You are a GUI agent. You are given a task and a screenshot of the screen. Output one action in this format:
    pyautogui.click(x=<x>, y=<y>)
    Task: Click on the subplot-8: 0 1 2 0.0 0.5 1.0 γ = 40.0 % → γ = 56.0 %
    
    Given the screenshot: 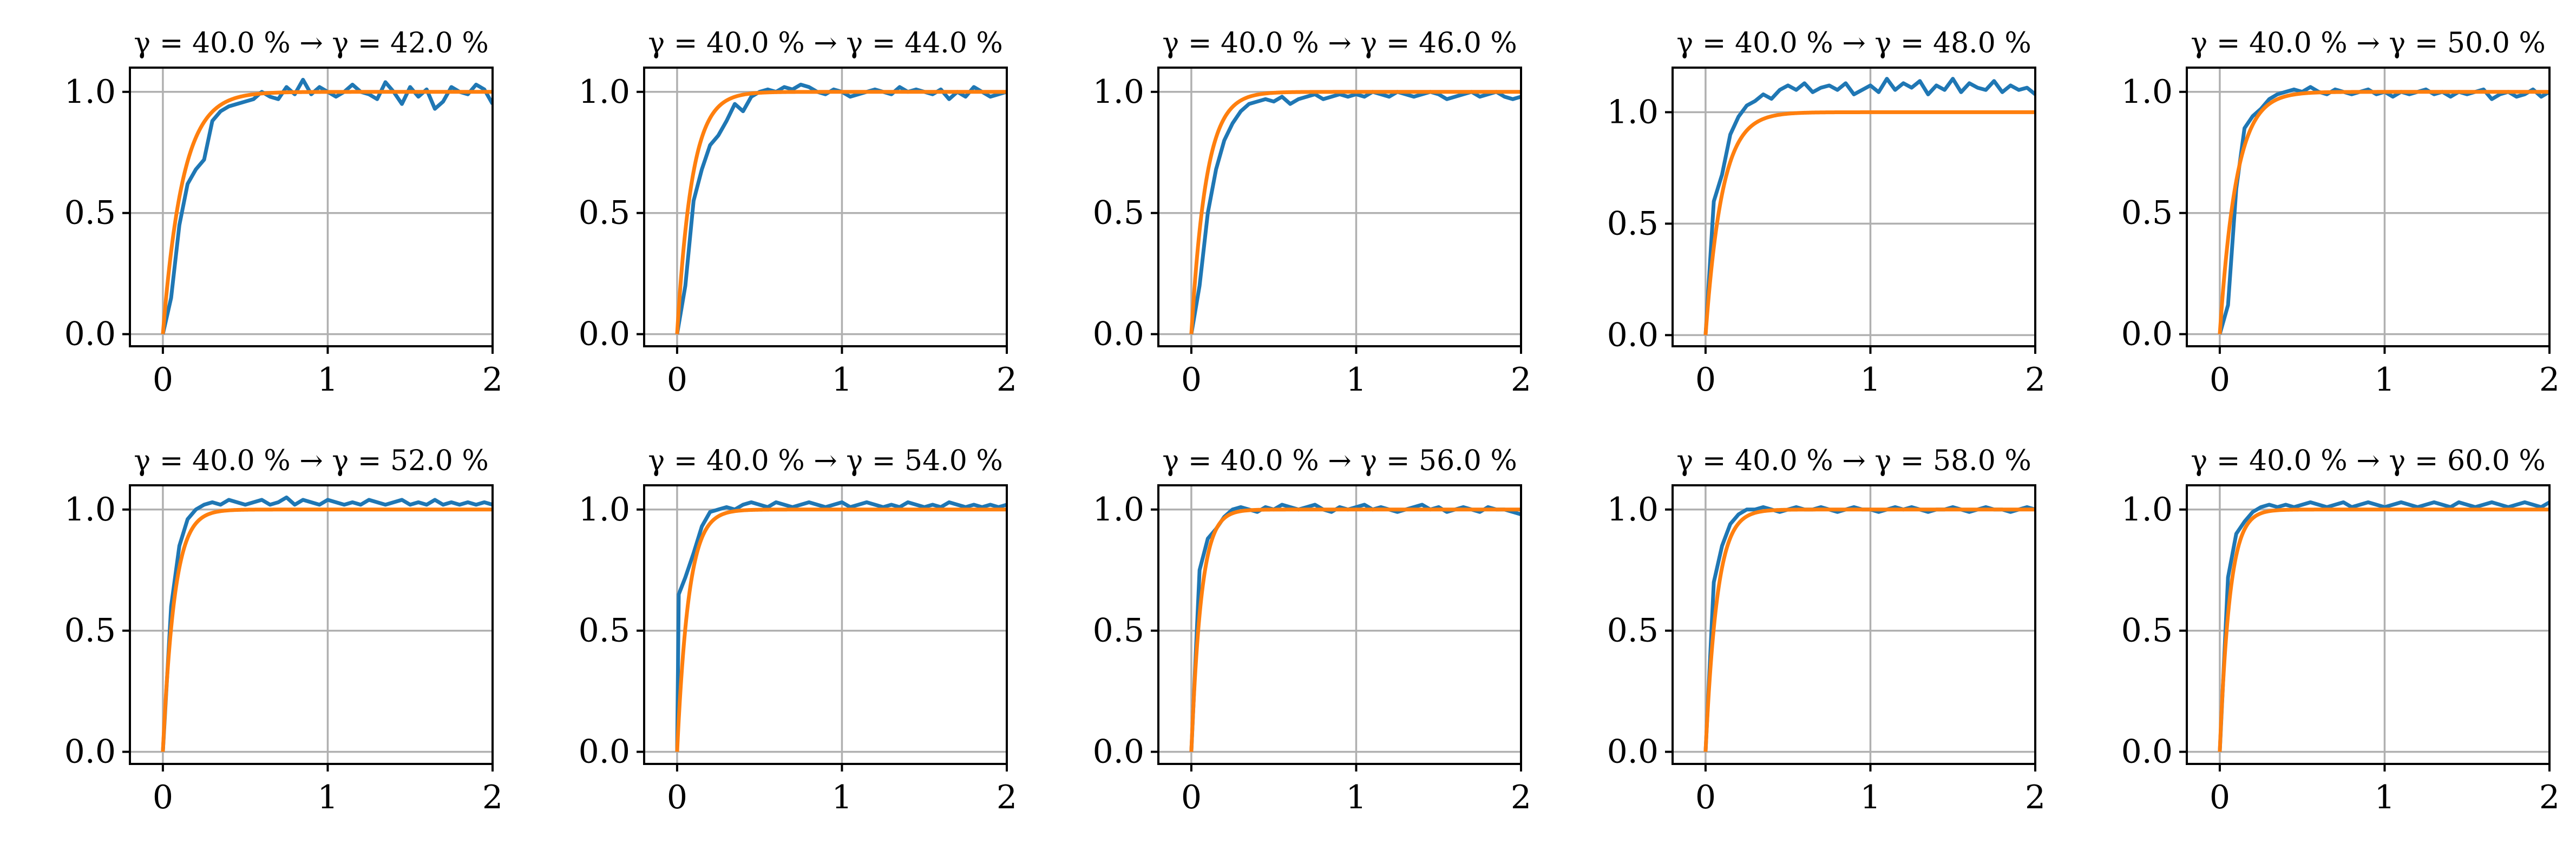 What is the action you would take?
    pyautogui.click(x=1312, y=630)
    